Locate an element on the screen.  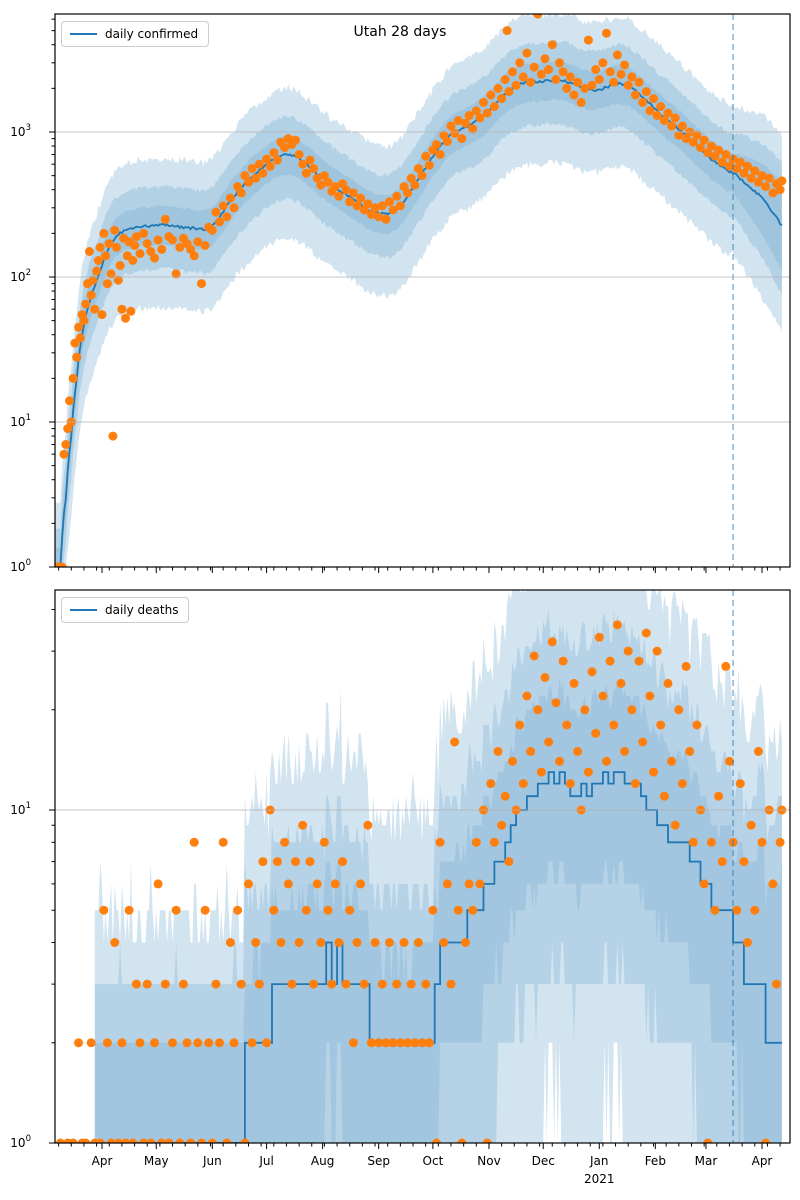
x-tick-label-jun: Jun is located at coordinates (212, 1161).